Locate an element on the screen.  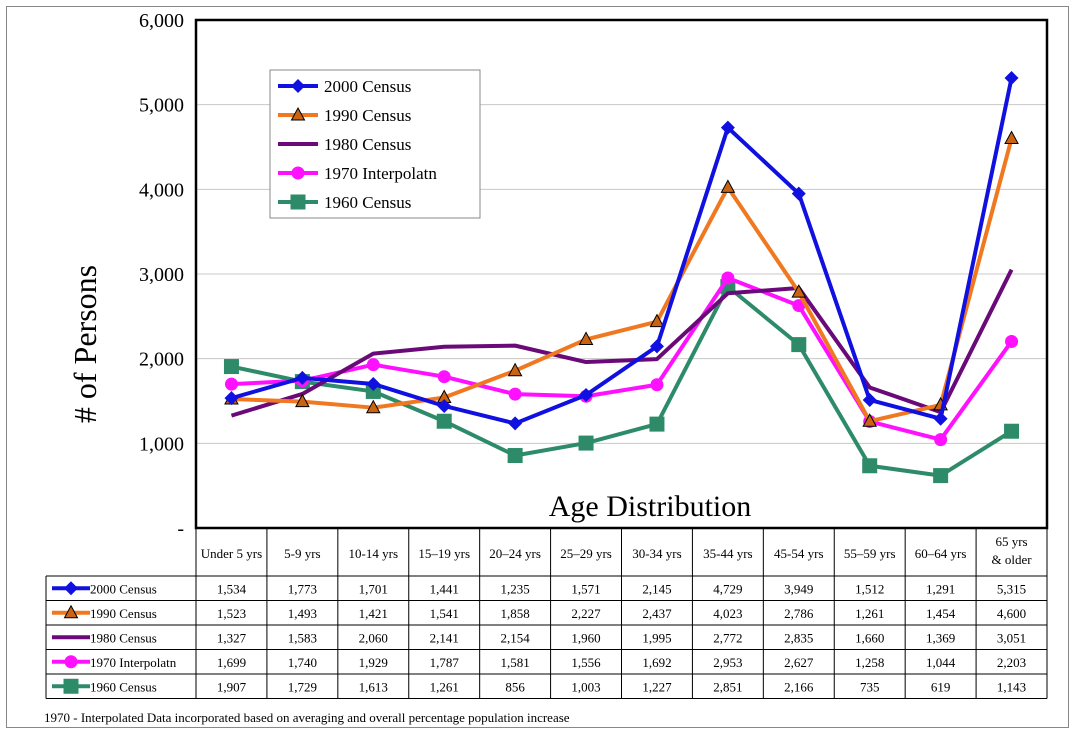
table-cell: 1,235 is located at coordinates (515, 588).